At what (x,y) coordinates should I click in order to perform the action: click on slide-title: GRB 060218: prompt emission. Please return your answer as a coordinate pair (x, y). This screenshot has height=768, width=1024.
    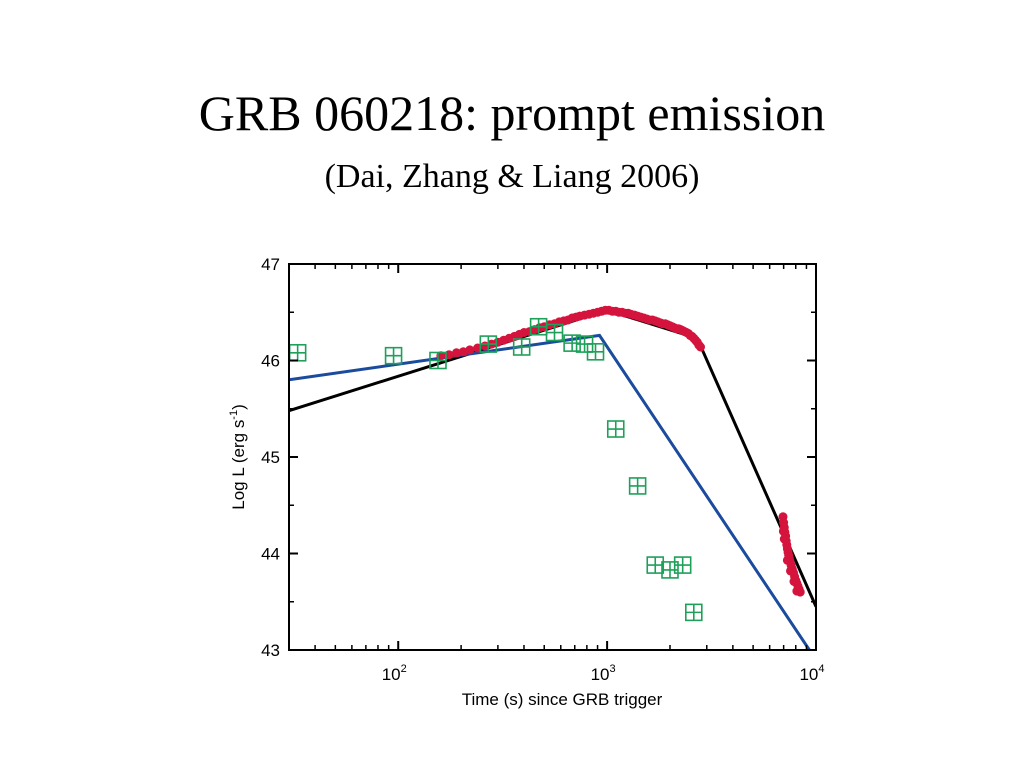
    Looking at the image, I should click on (512, 113).